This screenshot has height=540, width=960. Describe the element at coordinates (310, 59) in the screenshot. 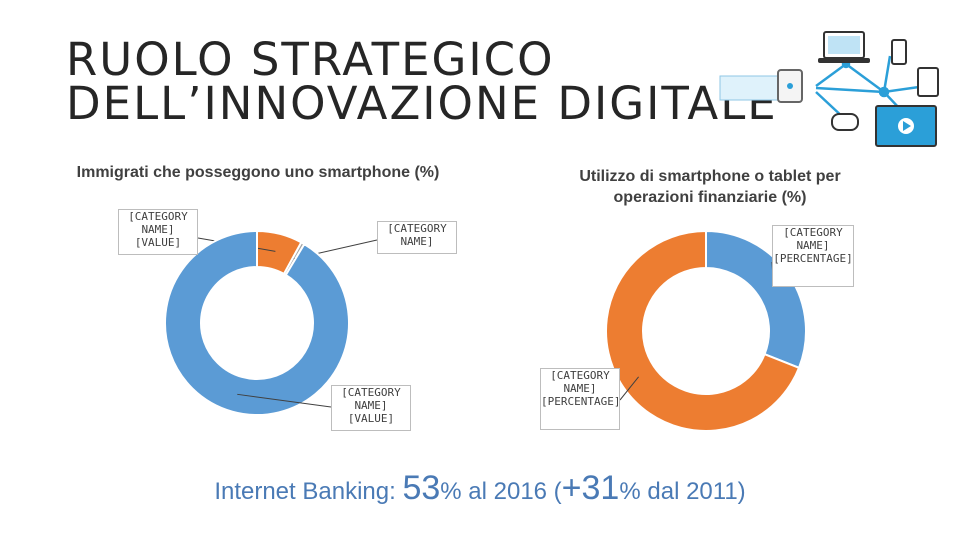

I see `title-line-1: RUOLO STRATEGICO` at that location.